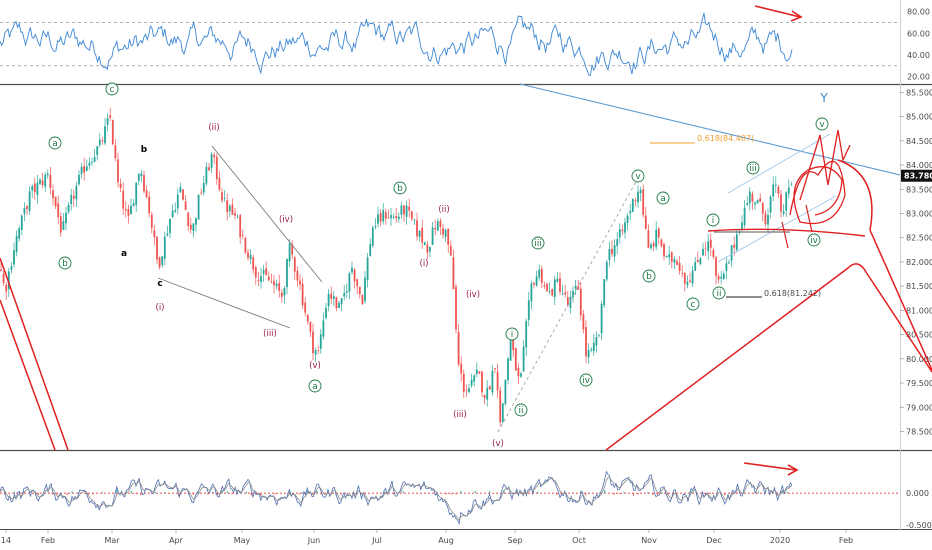 The width and height of the screenshot is (932, 550). I want to click on wave-label-black: a, so click(124, 254).